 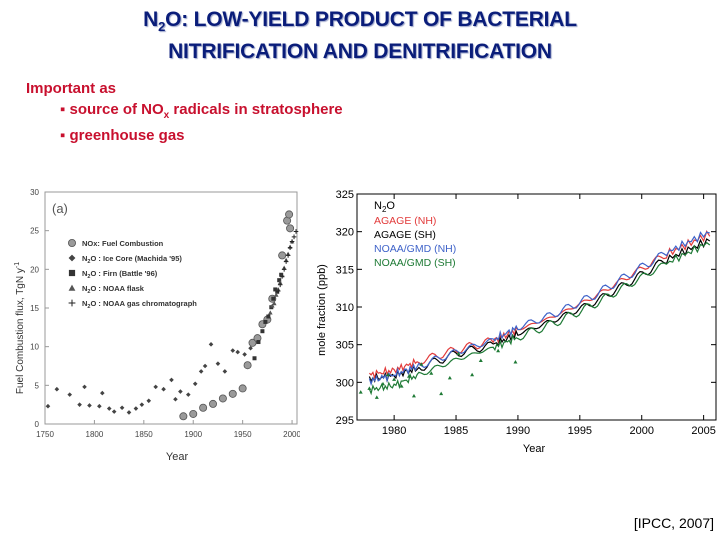 What do you see at coordinates (151, 19) in the screenshot?
I see `title-n: N` at bounding box center [151, 19].